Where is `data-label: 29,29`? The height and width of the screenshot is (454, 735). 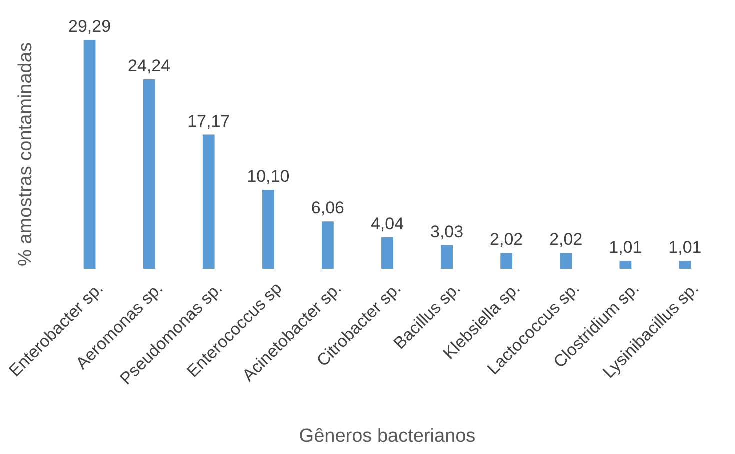 data-label: 29,29 is located at coordinates (90, 26).